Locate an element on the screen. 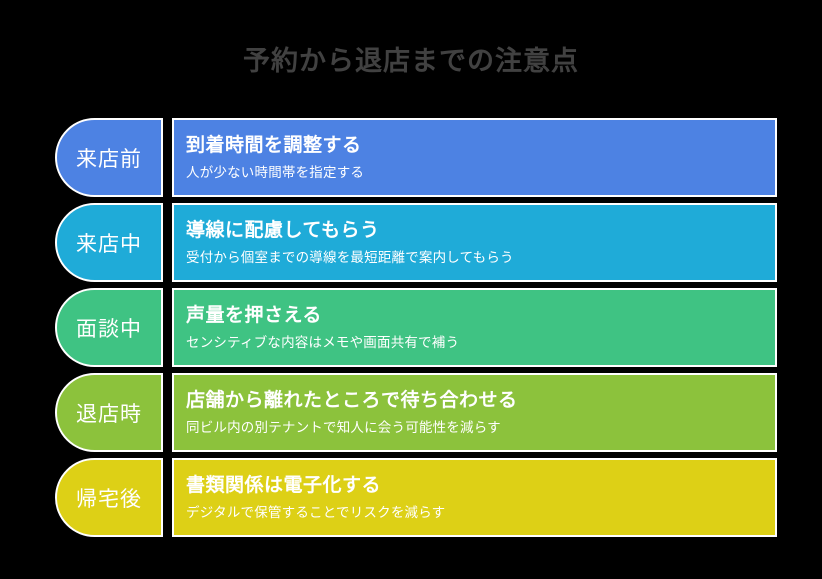 The width and height of the screenshot is (822, 579). stage-heading: 到着時間を調整する is located at coordinates (274, 145).